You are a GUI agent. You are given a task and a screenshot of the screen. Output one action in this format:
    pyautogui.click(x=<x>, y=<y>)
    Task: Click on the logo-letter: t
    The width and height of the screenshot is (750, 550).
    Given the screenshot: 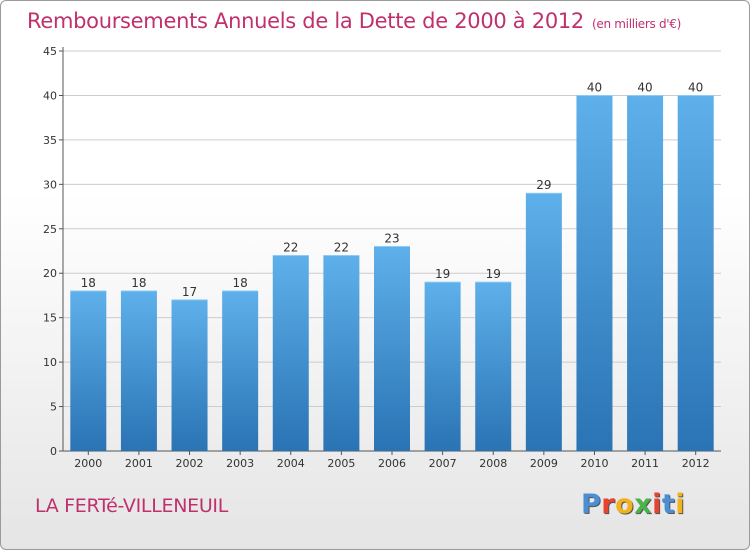 What is the action you would take?
    pyautogui.click(x=668, y=504)
    